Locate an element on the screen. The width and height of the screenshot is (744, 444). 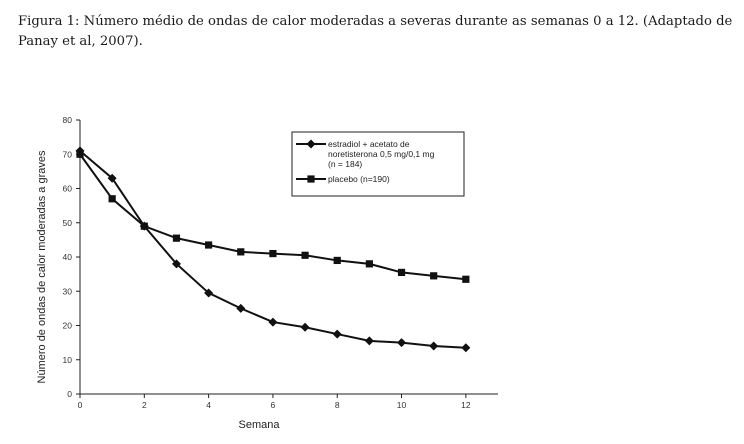
x-tick-label: 2 is located at coordinates (144, 405).